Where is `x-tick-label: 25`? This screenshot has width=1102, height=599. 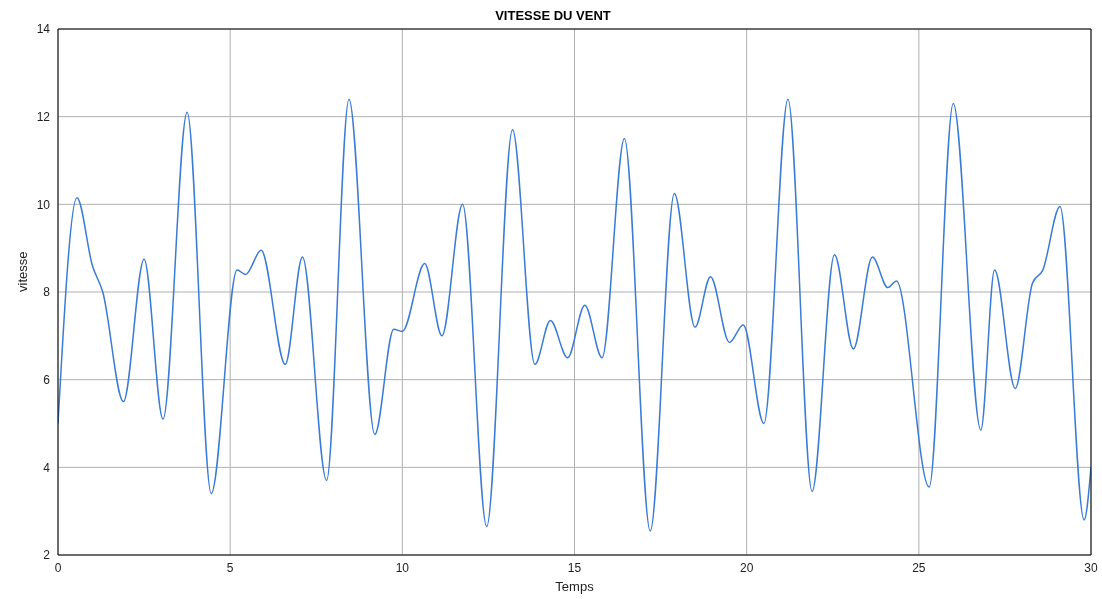 x-tick-label: 25 is located at coordinates (919, 567).